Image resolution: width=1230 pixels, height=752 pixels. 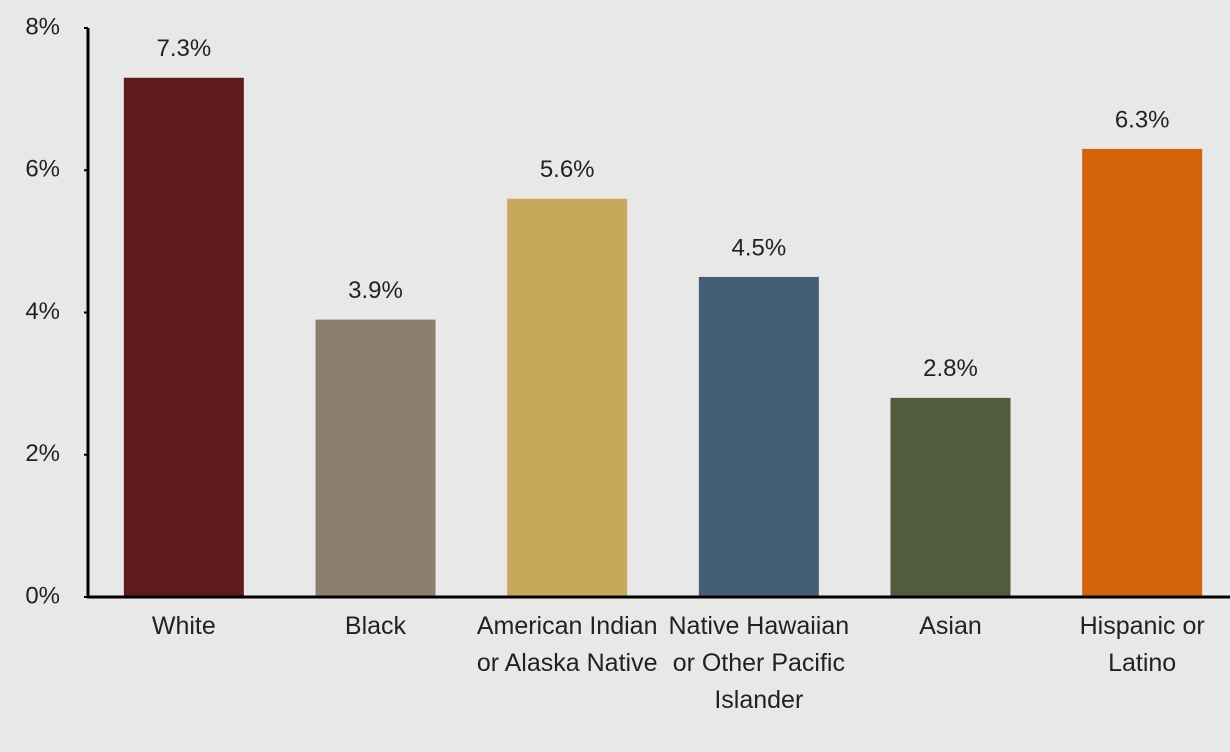 I want to click on y-tick-label: 2%, so click(x=42, y=453).